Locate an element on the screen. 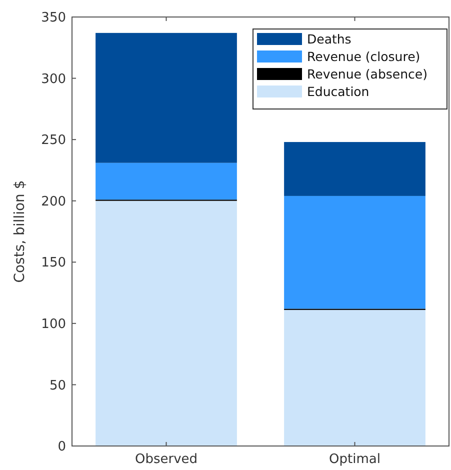 The height and width of the screenshot is (470, 451). y-tick-label: 100 is located at coordinates (53, 324).